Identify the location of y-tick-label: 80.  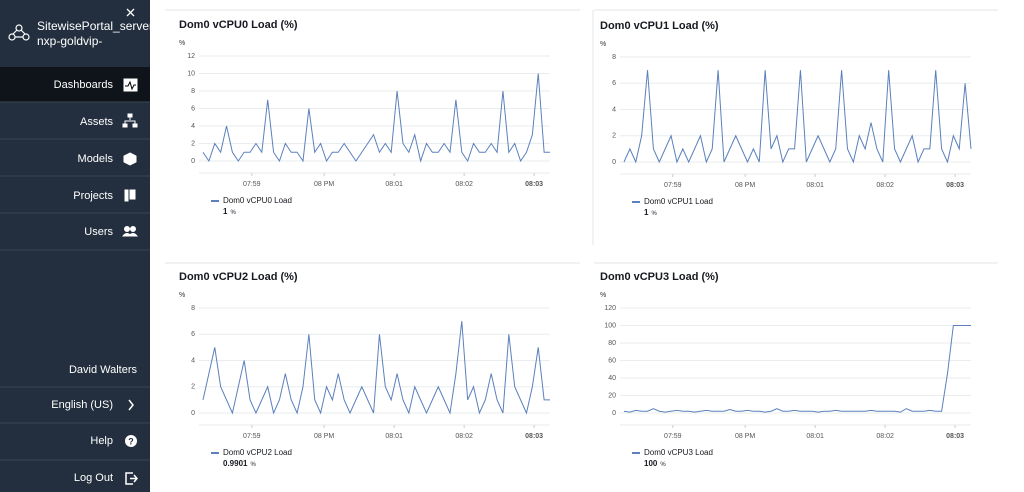
(612, 343).